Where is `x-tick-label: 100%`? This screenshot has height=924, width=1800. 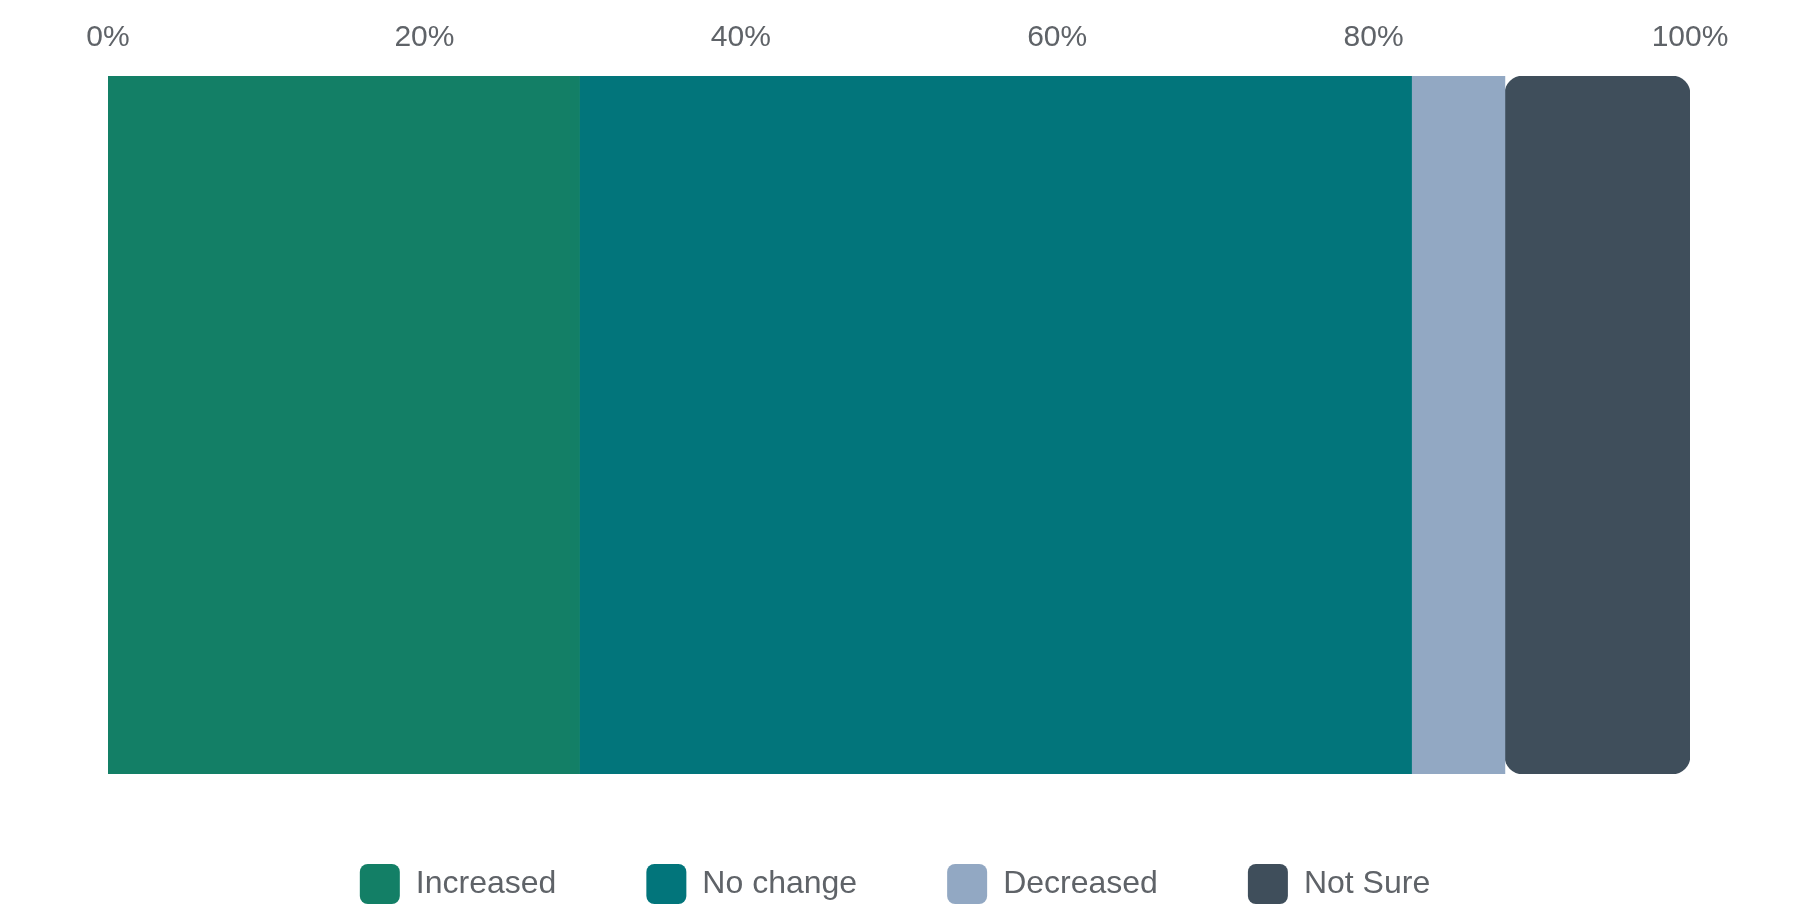 x-tick-label: 100% is located at coordinates (1690, 36).